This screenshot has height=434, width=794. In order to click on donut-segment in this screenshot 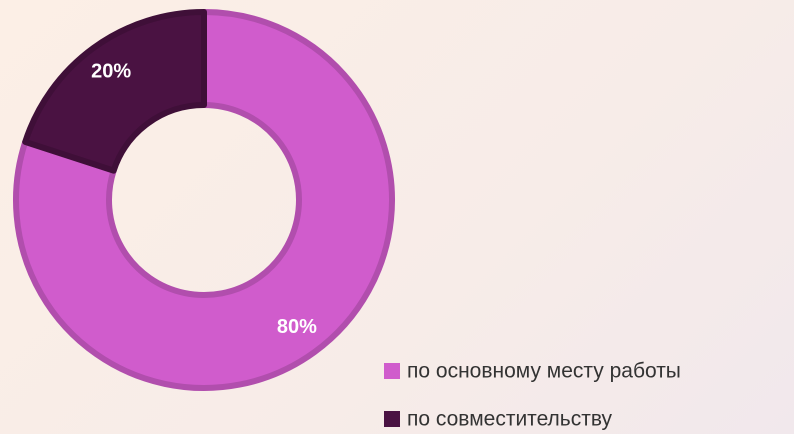, I will do `click(114, 91)`.